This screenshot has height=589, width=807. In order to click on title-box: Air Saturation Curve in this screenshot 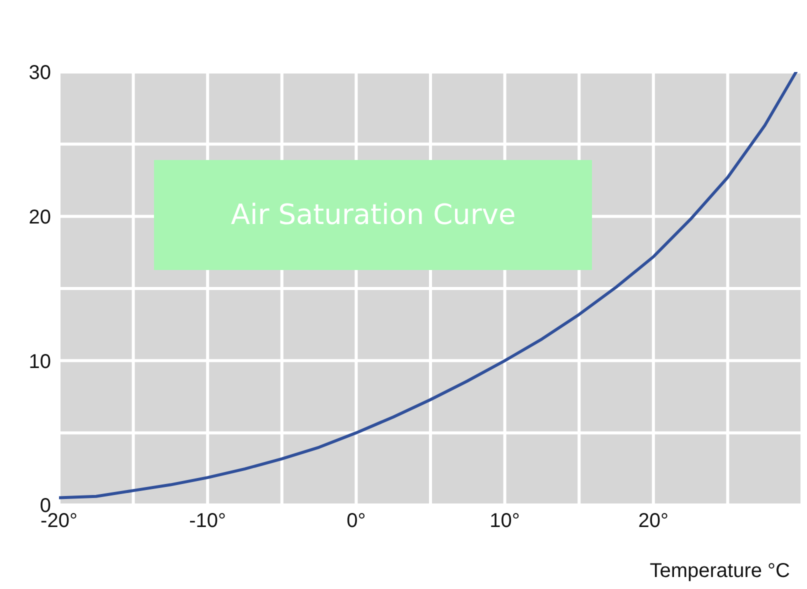, I will do `click(373, 215)`.